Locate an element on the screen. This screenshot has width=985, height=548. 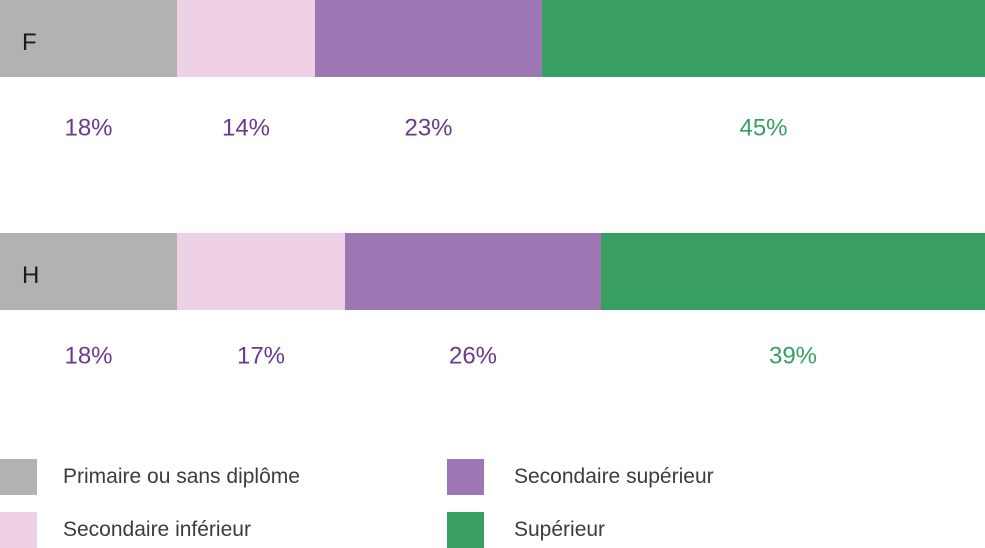
data-label: 26% is located at coordinates (473, 356).